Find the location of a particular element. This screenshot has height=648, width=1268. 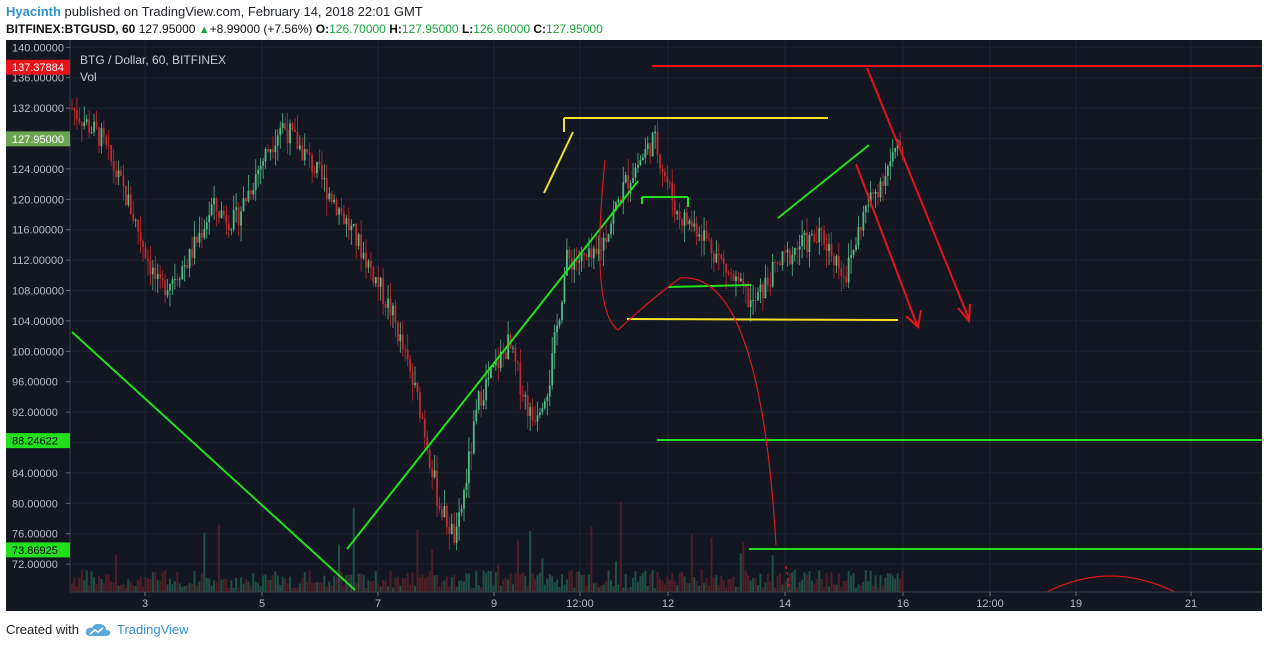

symbol-label: BITFINEX:BTGUSD, 60 is located at coordinates (71, 29).